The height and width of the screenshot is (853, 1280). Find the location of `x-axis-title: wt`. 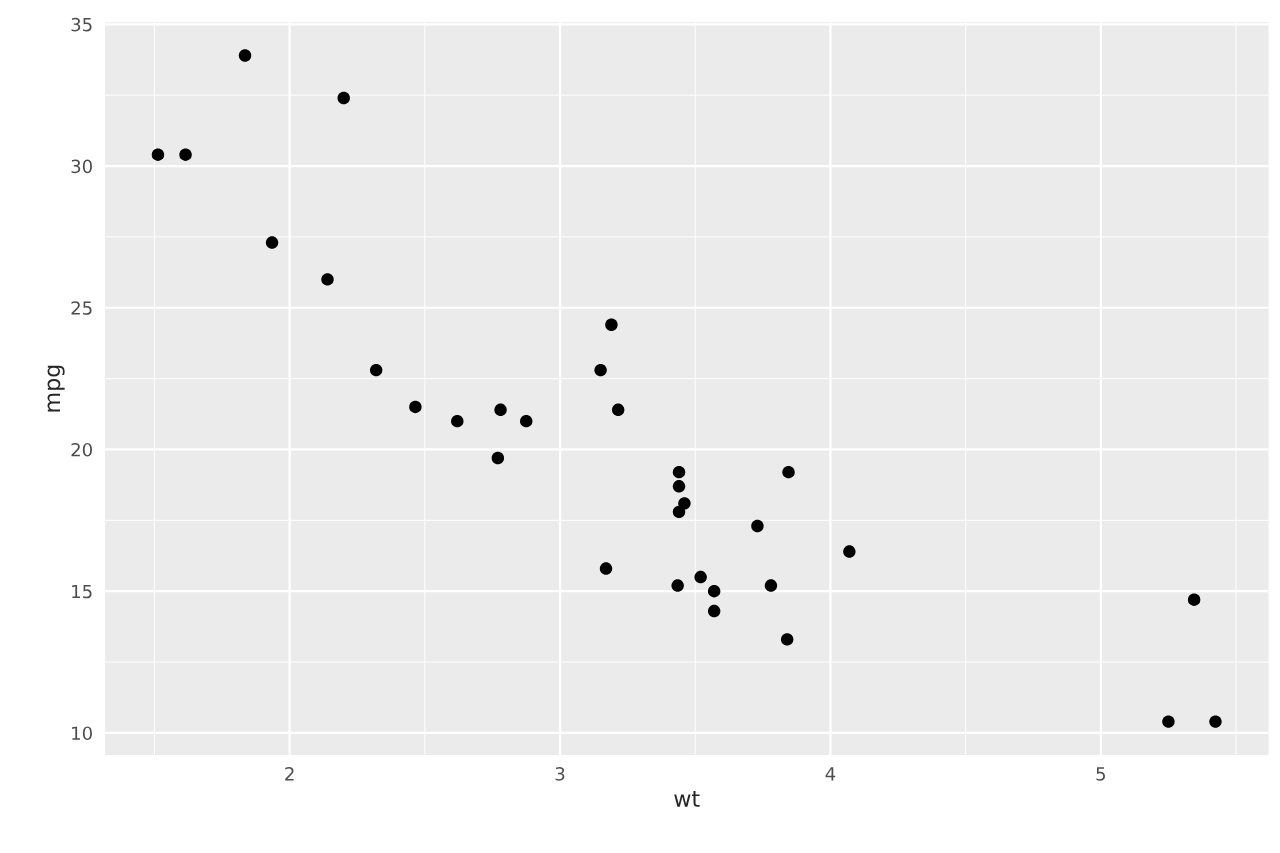

x-axis-title: wt is located at coordinates (687, 799).